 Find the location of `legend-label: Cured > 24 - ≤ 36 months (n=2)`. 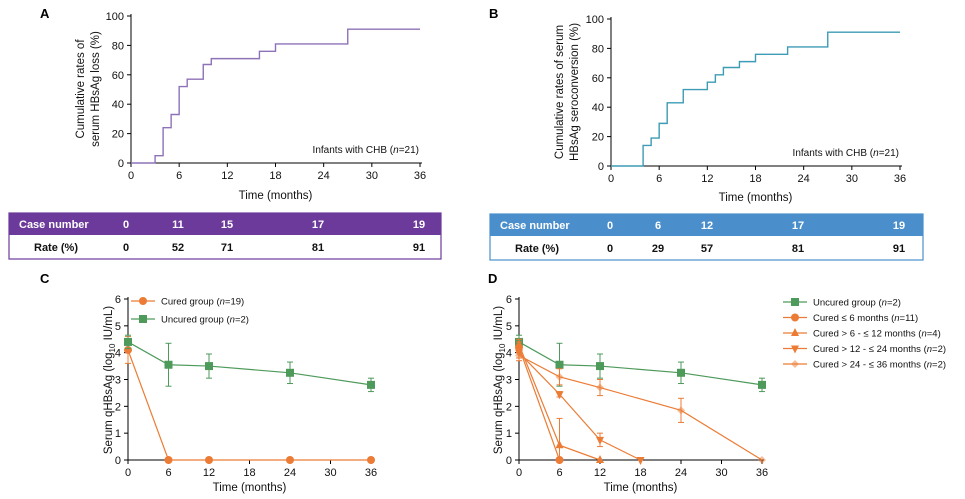

legend-label: Cured > 24 - ≤ 36 months (n=2) is located at coordinates (879, 365).